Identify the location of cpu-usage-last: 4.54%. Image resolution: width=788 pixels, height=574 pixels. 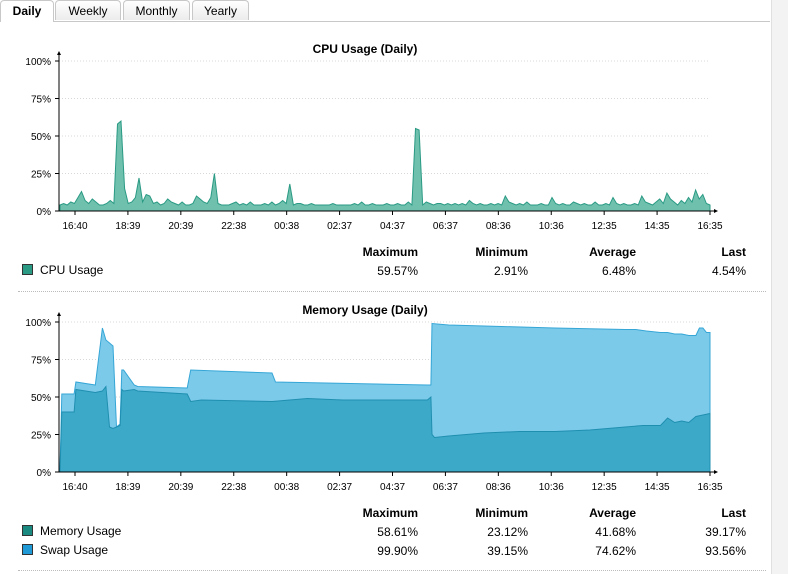
(728, 271).